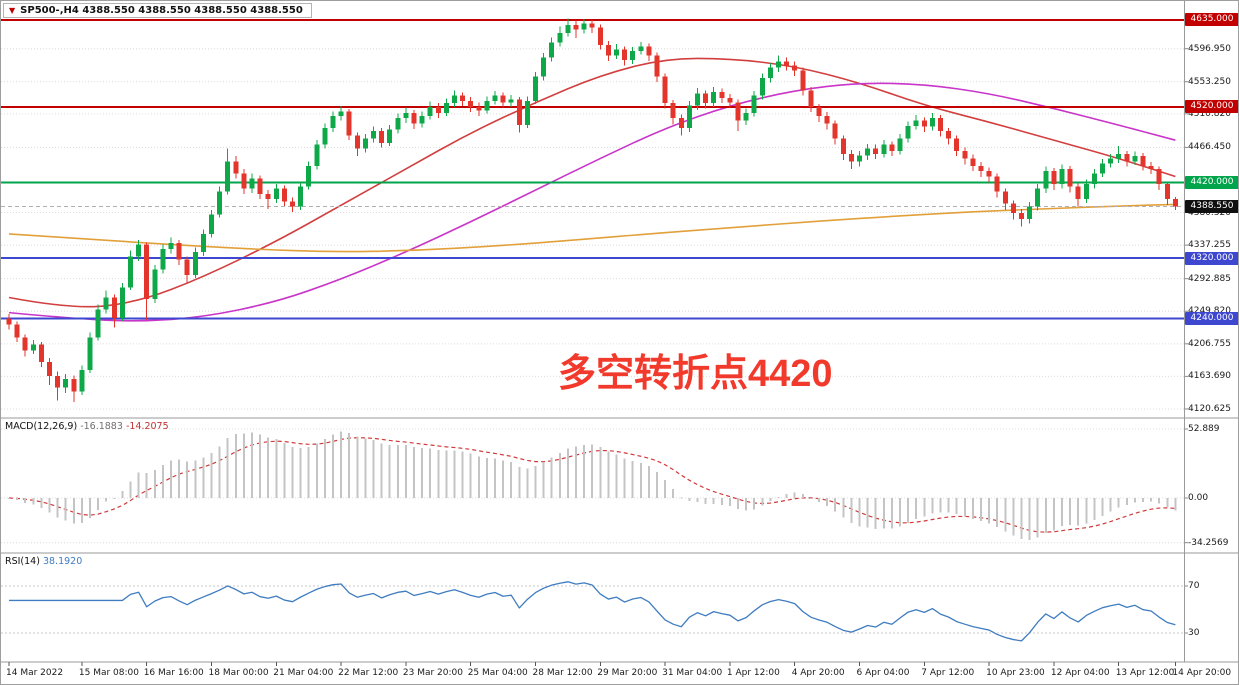 This screenshot has width=1239, height=685. What do you see at coordinates (1194, 586) in the screenshot?
I see `rsi-axis-label: 70` at bounding box center [1194, 586].